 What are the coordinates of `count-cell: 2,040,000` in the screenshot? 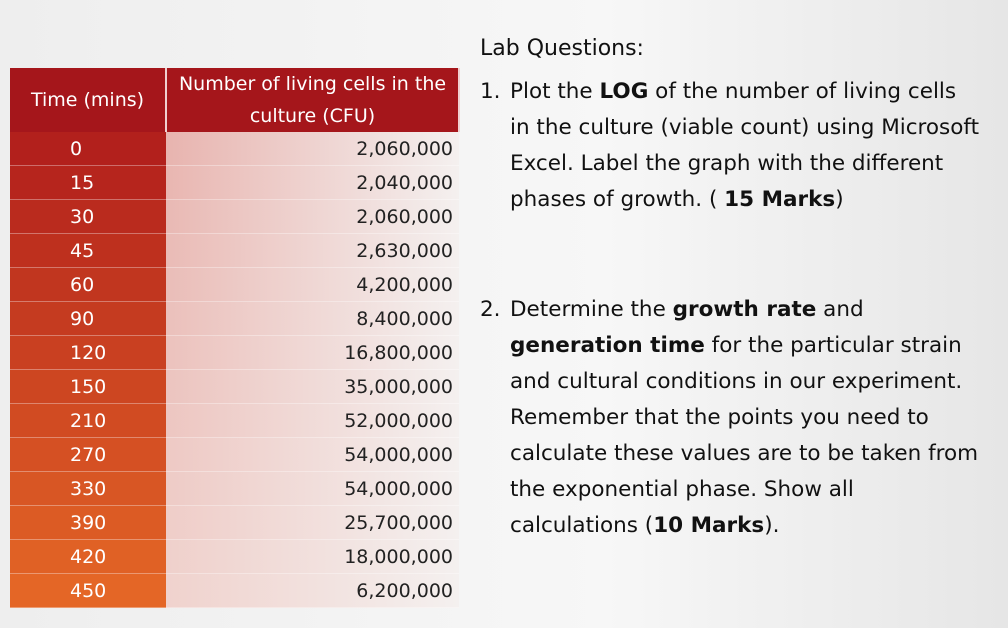 It's located at (312, 182).